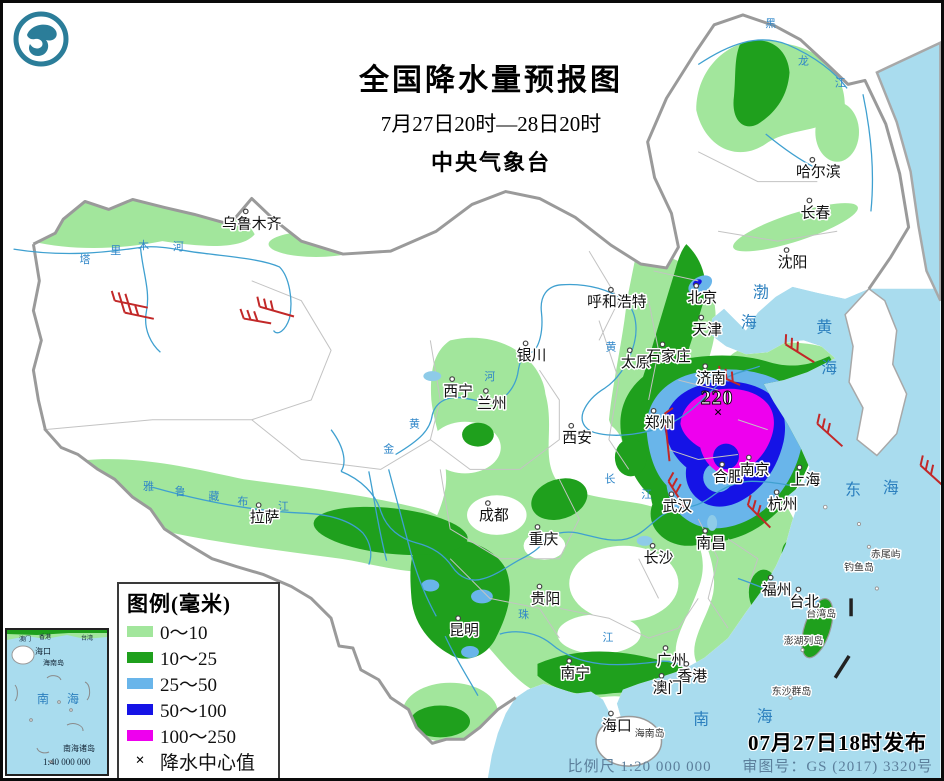  Describe the element at coordinates (184, 633) in the screenshot. I see `legend-item-label: 0～10` at that location.